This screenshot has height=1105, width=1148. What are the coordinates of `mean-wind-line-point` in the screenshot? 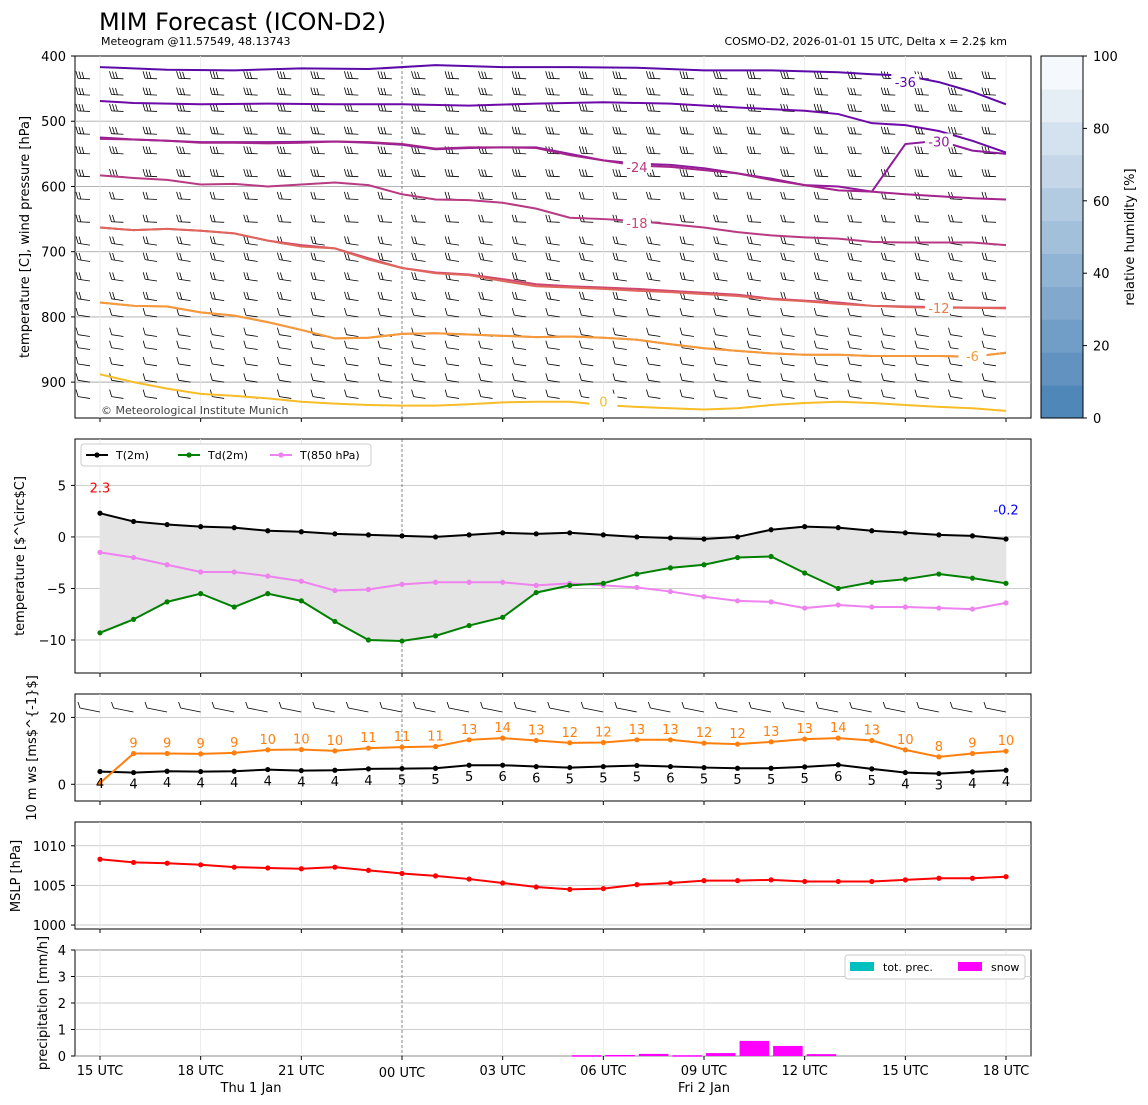 It's located at (905, 772).